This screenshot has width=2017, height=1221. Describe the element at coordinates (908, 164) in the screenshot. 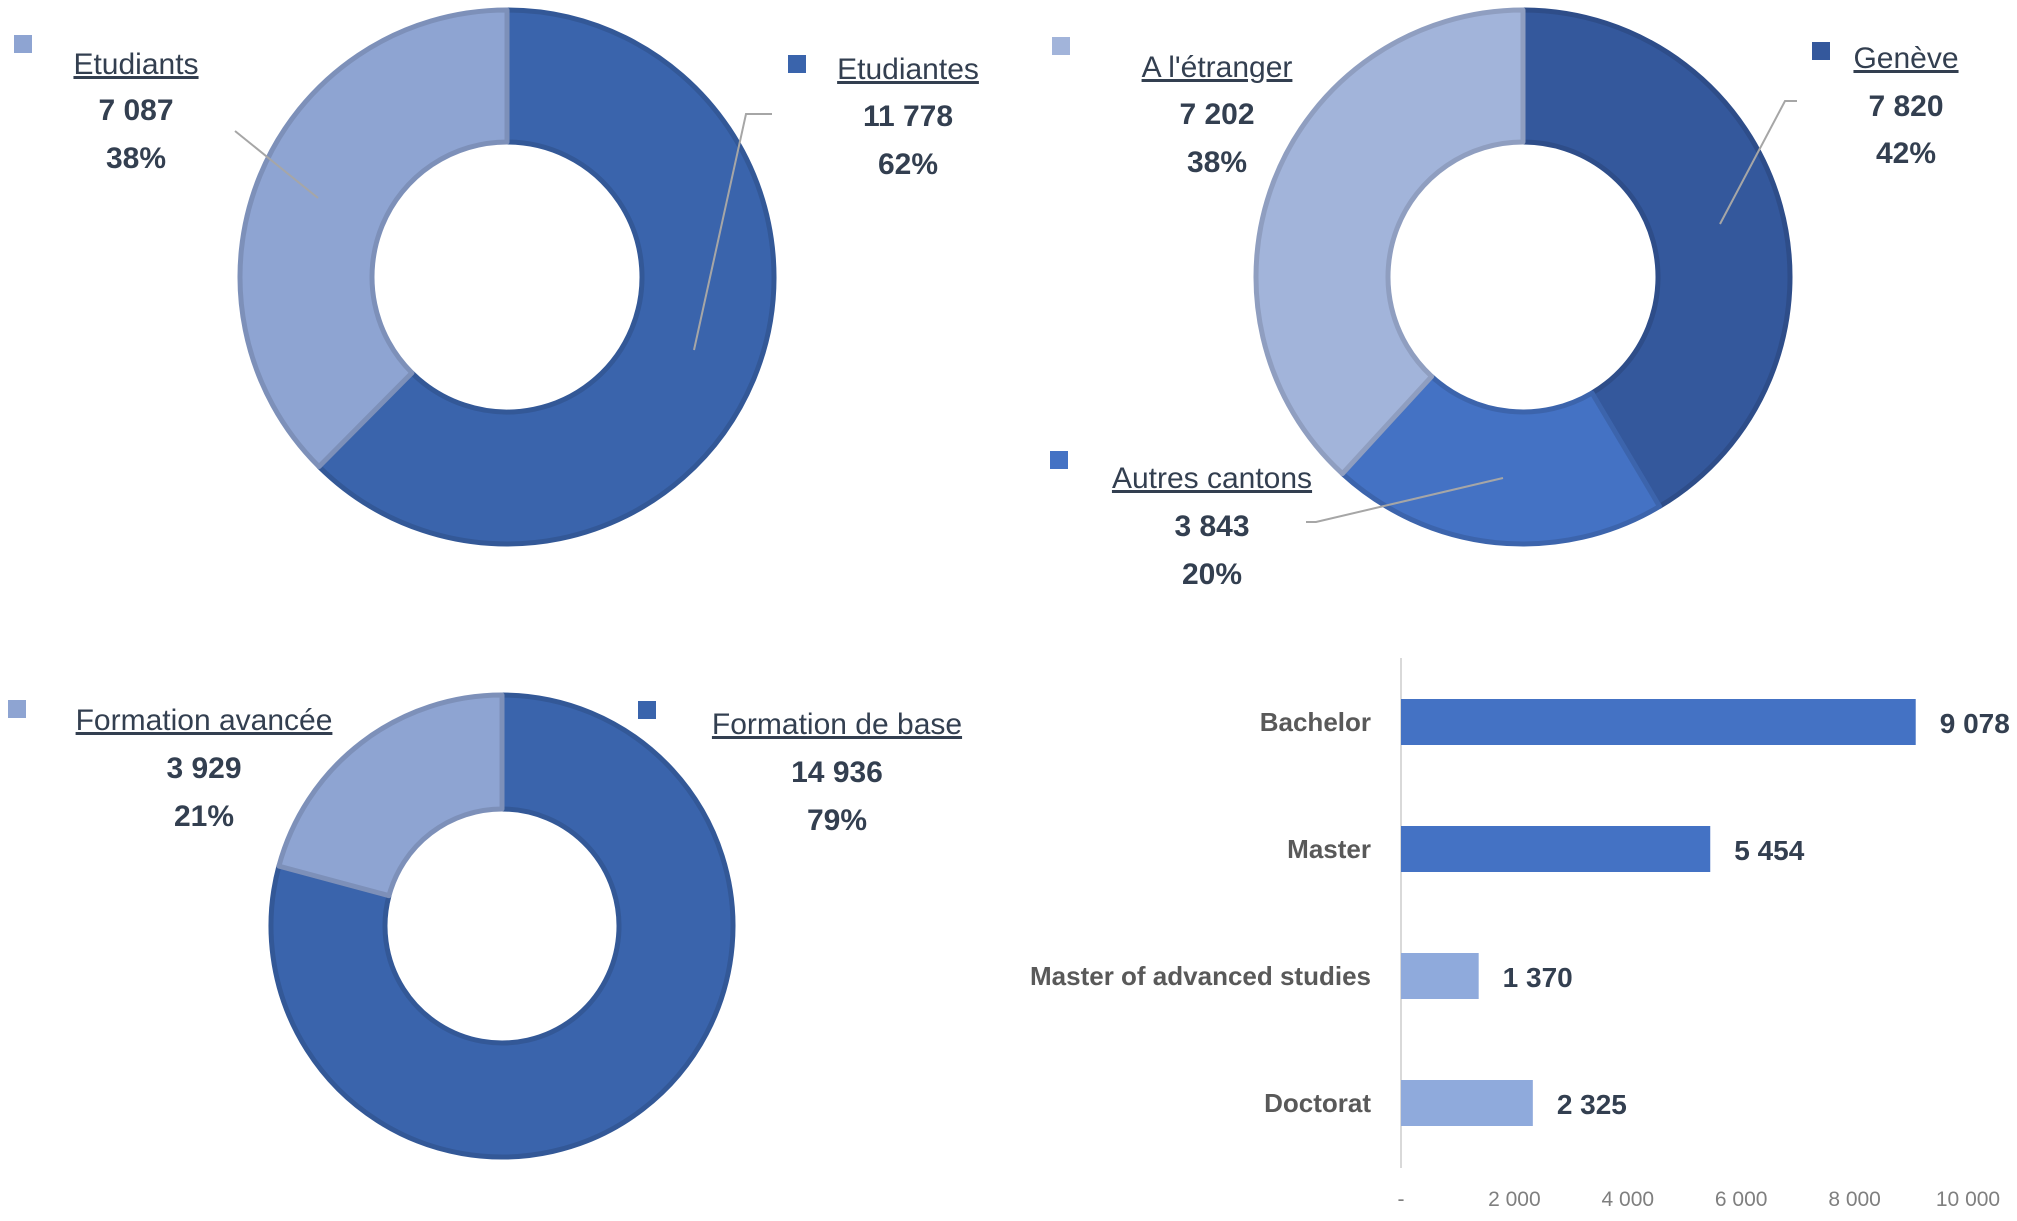

I see `slice-percent-etudiantes: 62%` at that location.